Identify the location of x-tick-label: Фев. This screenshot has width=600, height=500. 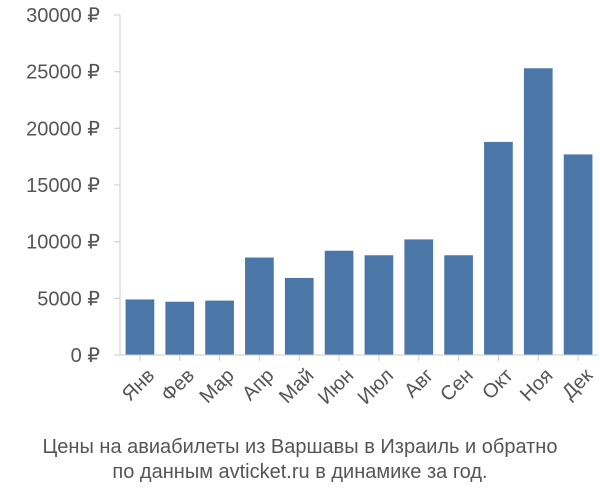
(178, 386).